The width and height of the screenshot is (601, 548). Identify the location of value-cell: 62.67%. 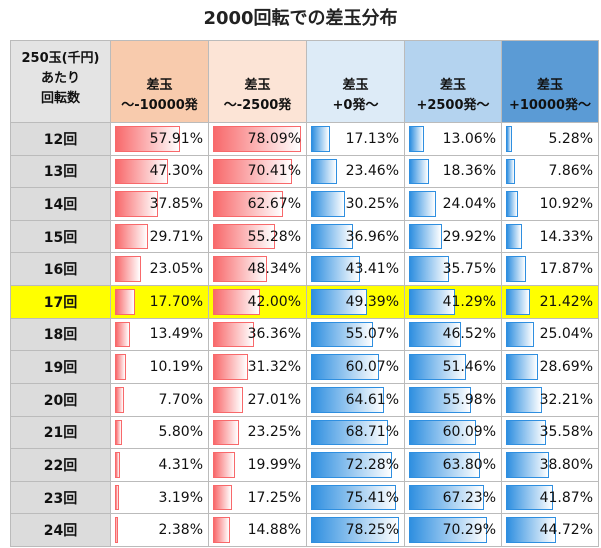
(258, 204).